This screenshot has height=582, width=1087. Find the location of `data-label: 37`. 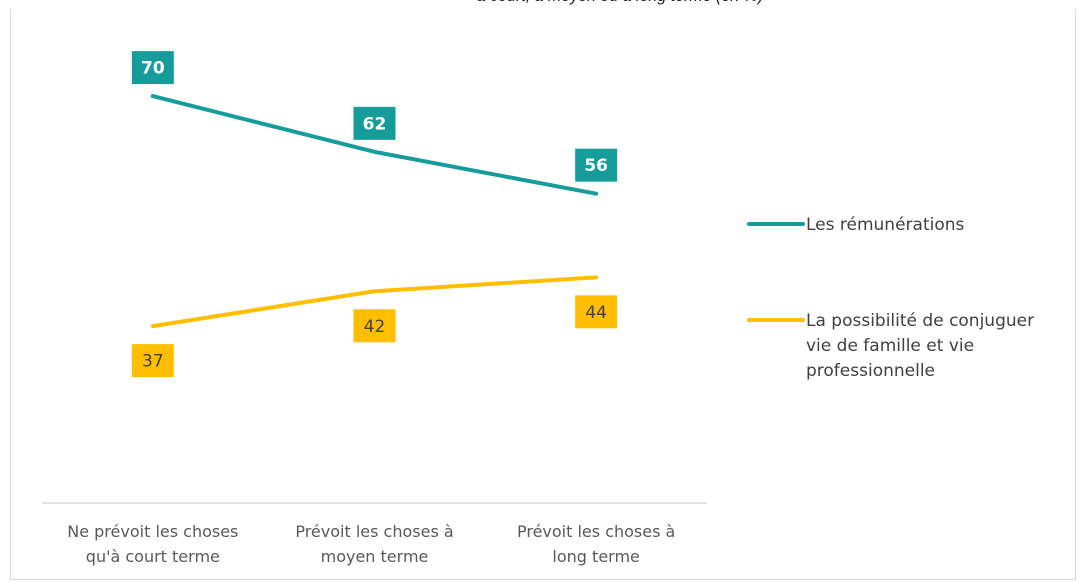

data-label: 37 is located at coordinates (152, 361).